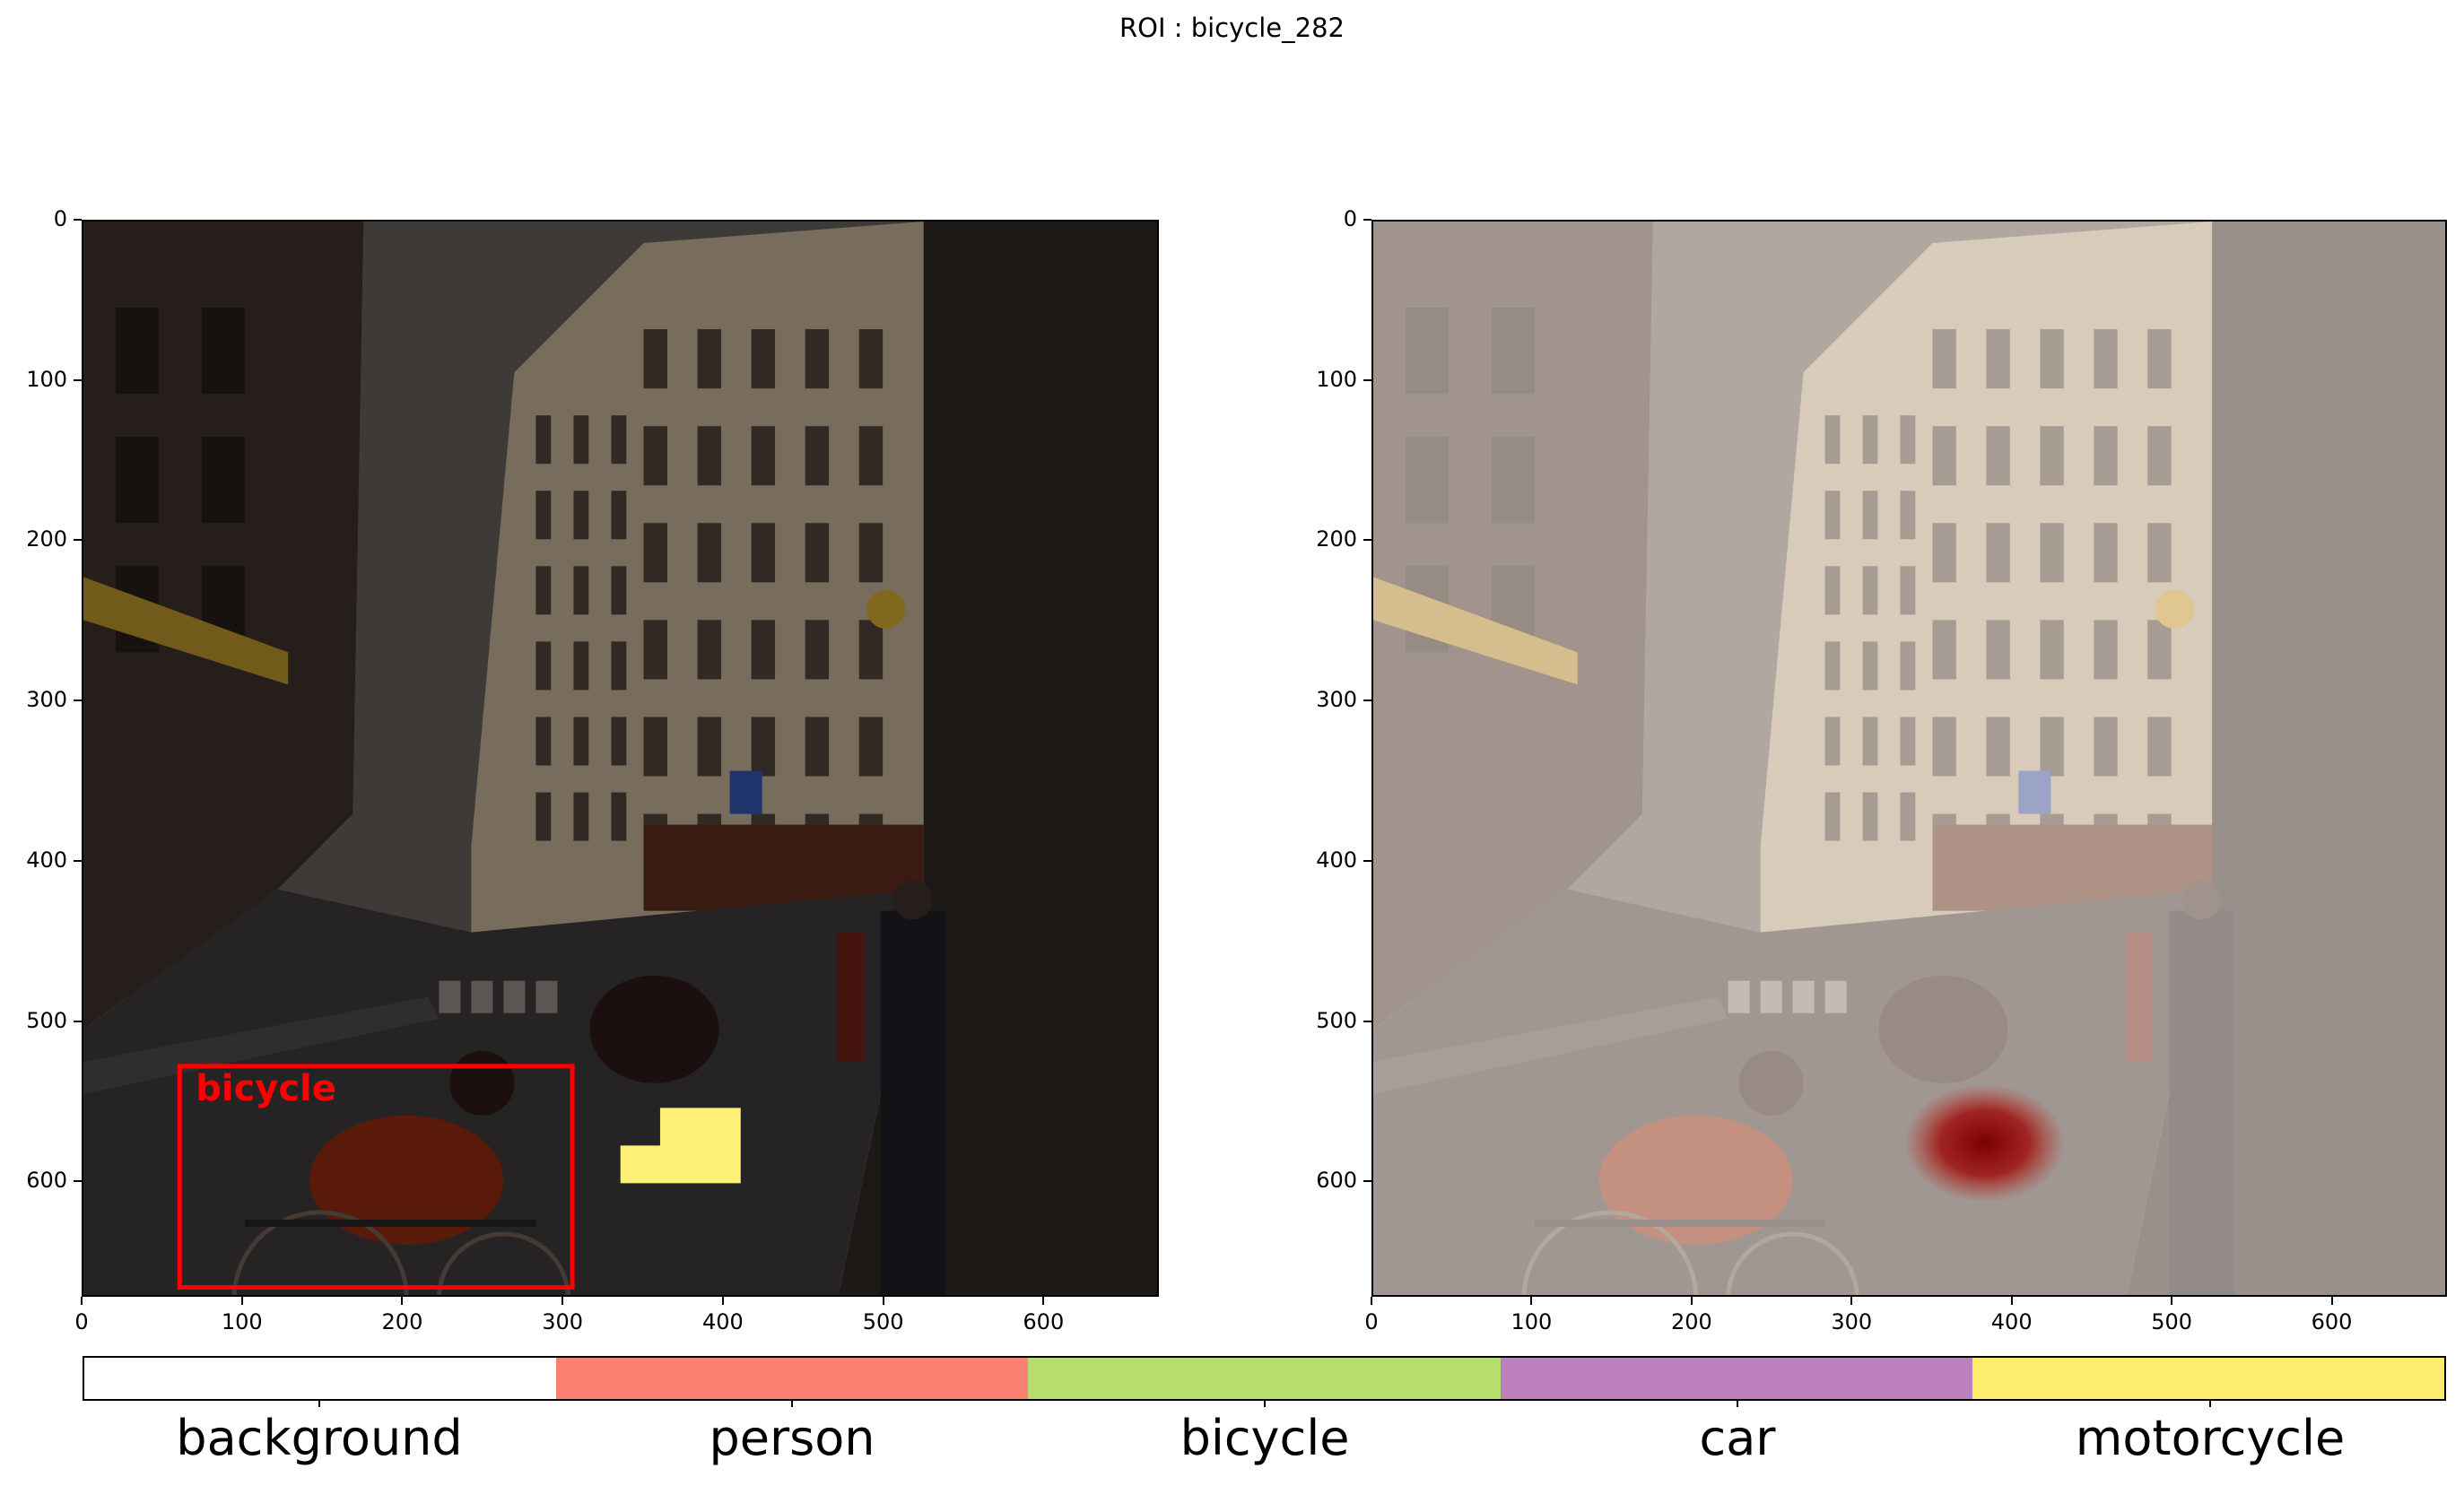 Image resolution: width=2464 pixels, height=1486 pixels. I want to click on figure-title: ROI : bicycle_282, so click(1232, 28).